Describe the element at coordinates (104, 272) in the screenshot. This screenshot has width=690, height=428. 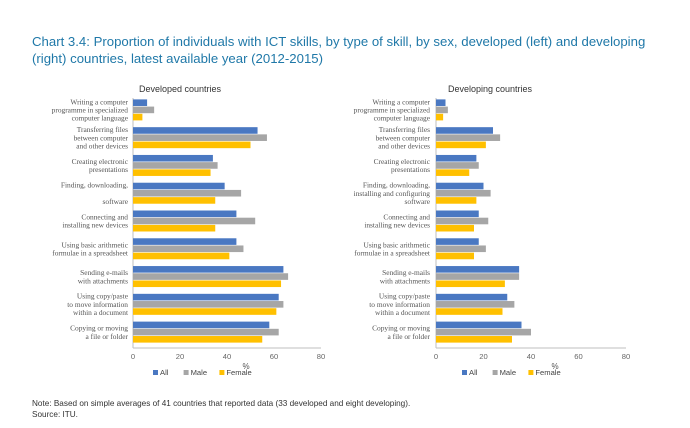
I see `developed-category-label: Sending e-mails` at that location.